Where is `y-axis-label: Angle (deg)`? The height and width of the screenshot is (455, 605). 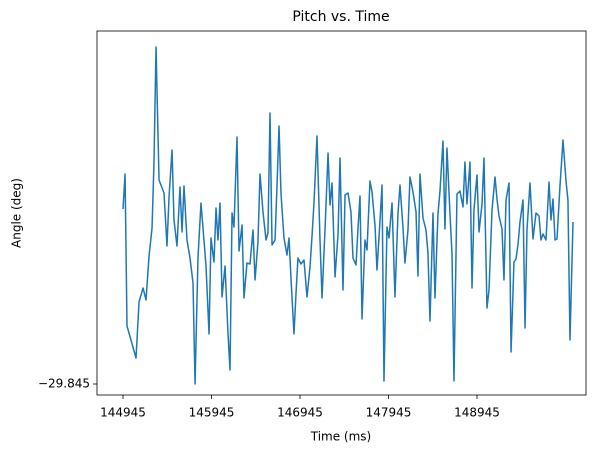
y-axis-label: Angle (deg) is located at coordinates (17, 213).